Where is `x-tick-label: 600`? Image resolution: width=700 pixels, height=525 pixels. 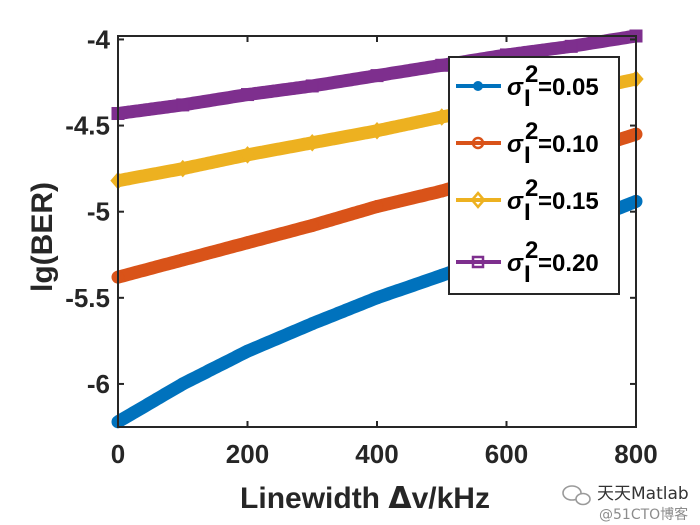 x-tick-label: 600 is located at coordinates (506, 454).